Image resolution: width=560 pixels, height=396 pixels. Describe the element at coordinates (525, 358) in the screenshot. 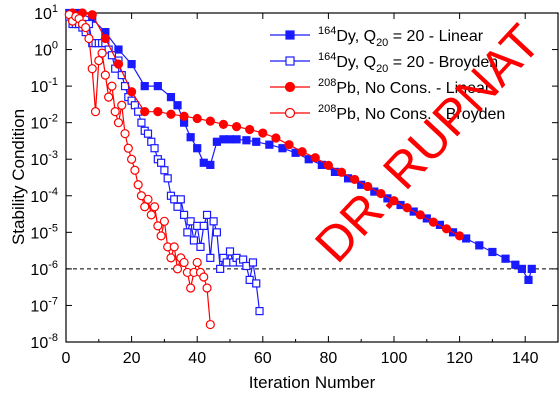

I see `x-tick-label: 140` at that location.